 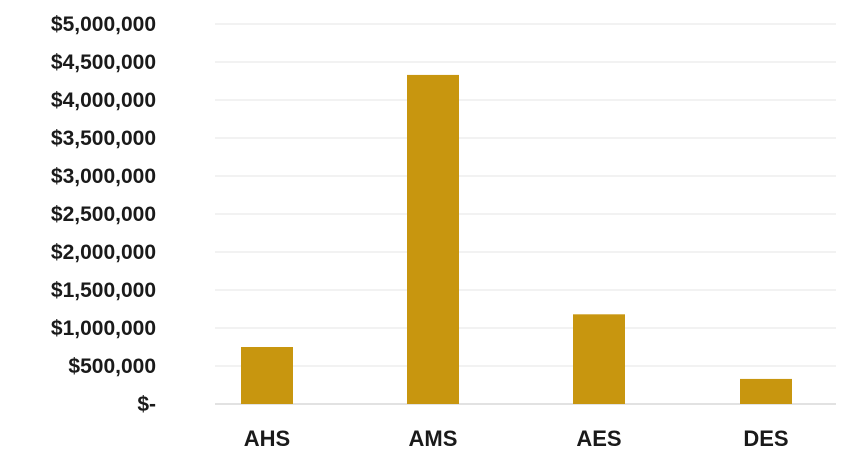 I want to click on y-tick-label: $3,000,000, so click(x=103, y=176).